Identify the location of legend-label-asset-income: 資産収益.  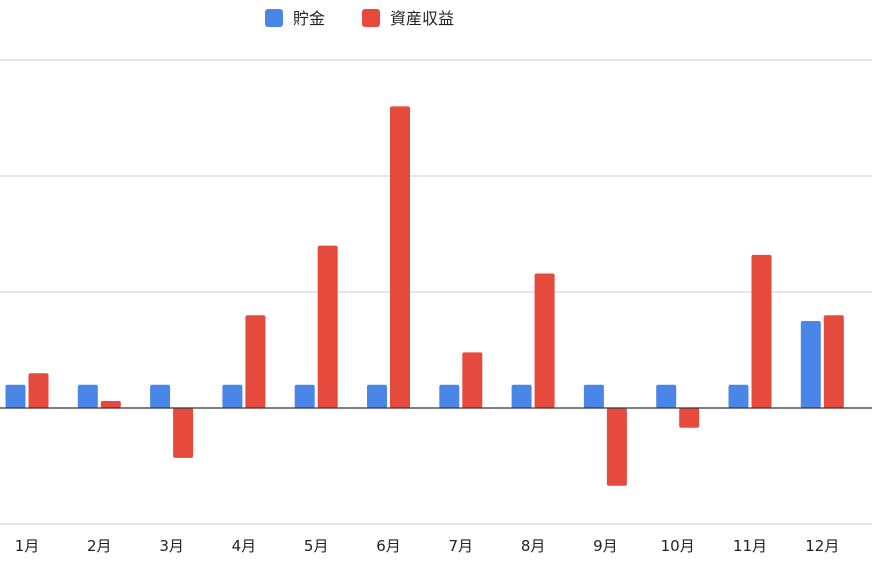
(422, 18).